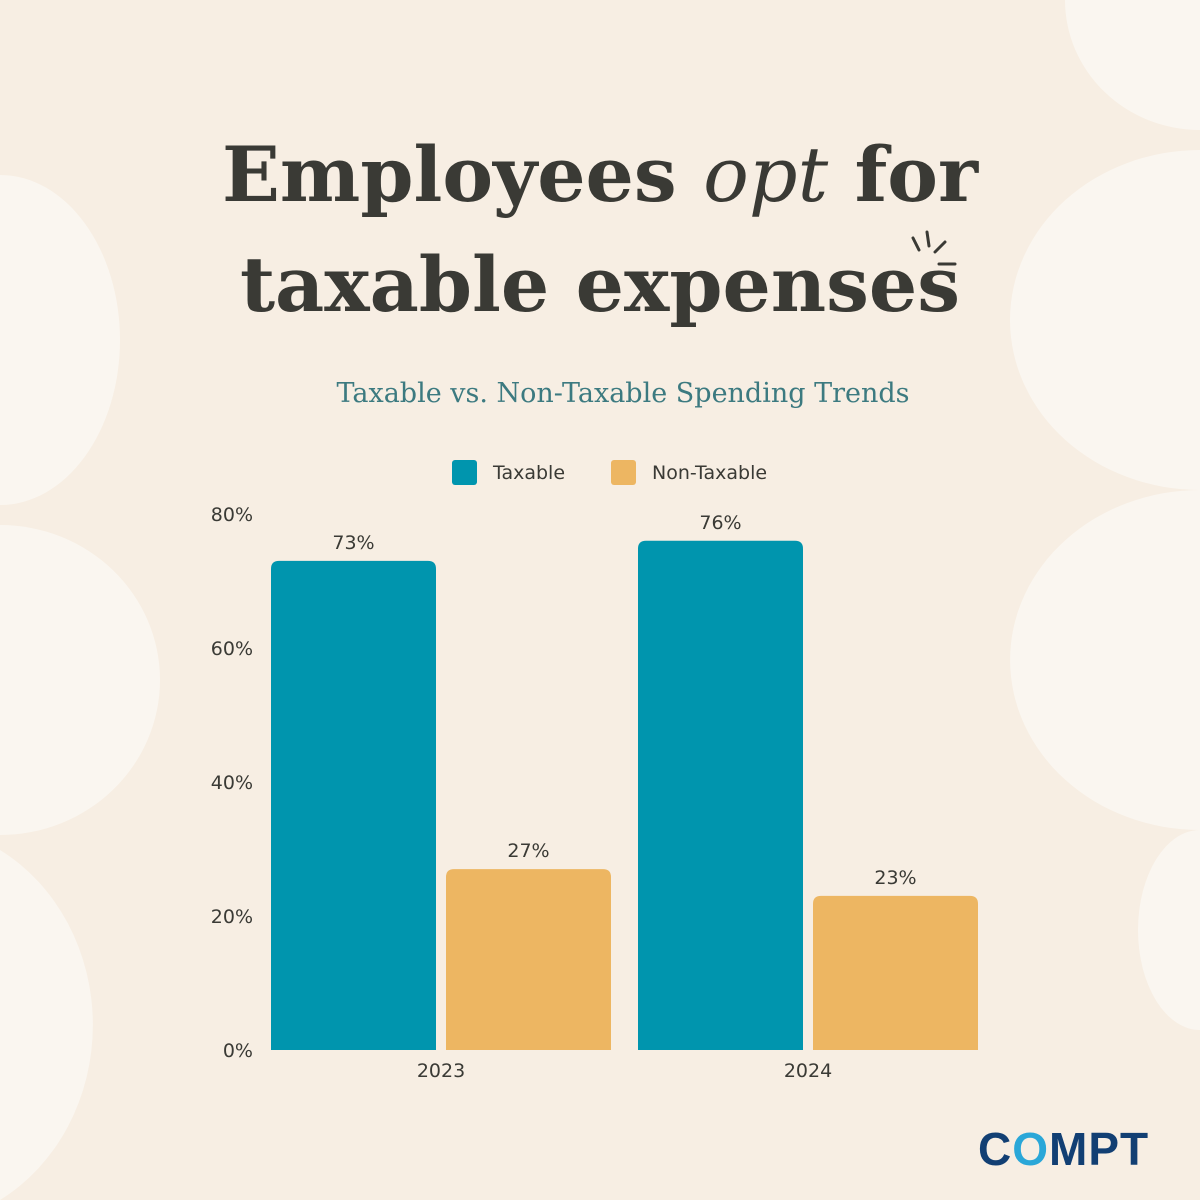 This screenshot has width=1200, height=1200. Describe the element at coordinates (232, 783) in the screenshot. I see `y-tick-label: 40%` at that location.